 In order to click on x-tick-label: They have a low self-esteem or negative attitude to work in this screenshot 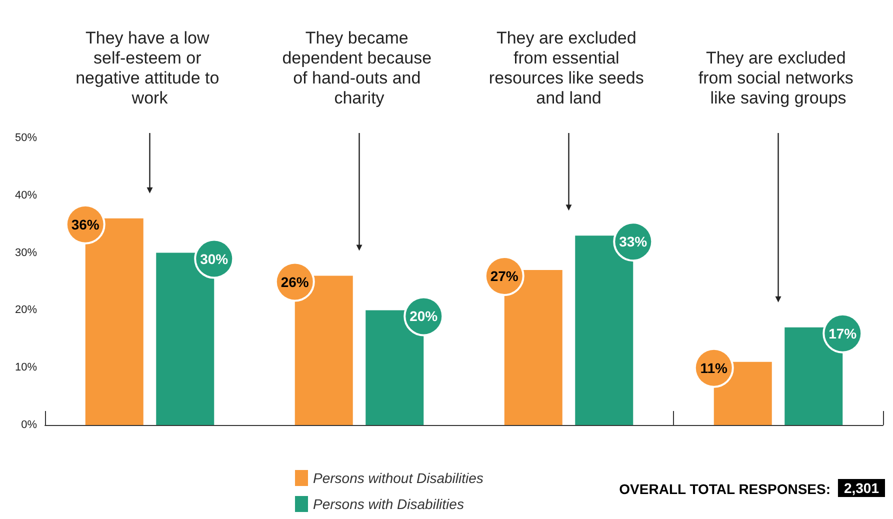, I will do `click(150, 68)`.